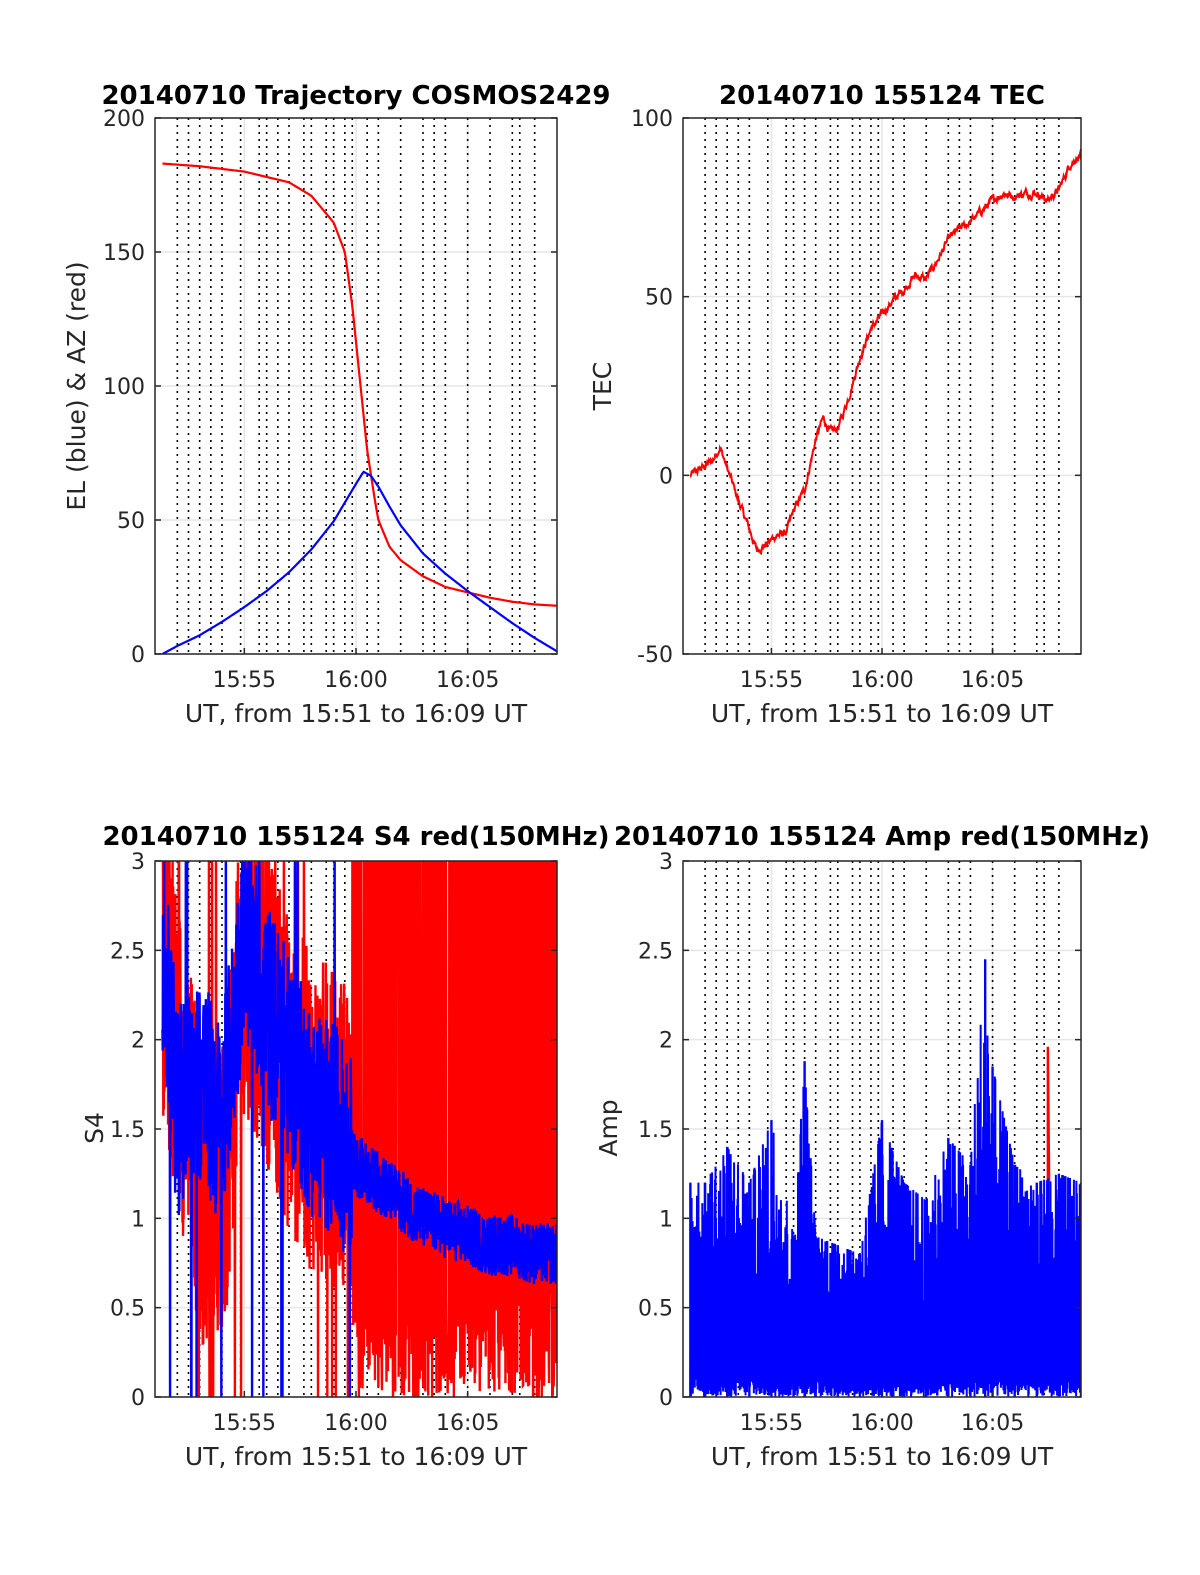 This screenshot has width=1200, height=1575. Describe the element at coordinates (359, 562) in the screenshot. I see `el-series-line` at that location.